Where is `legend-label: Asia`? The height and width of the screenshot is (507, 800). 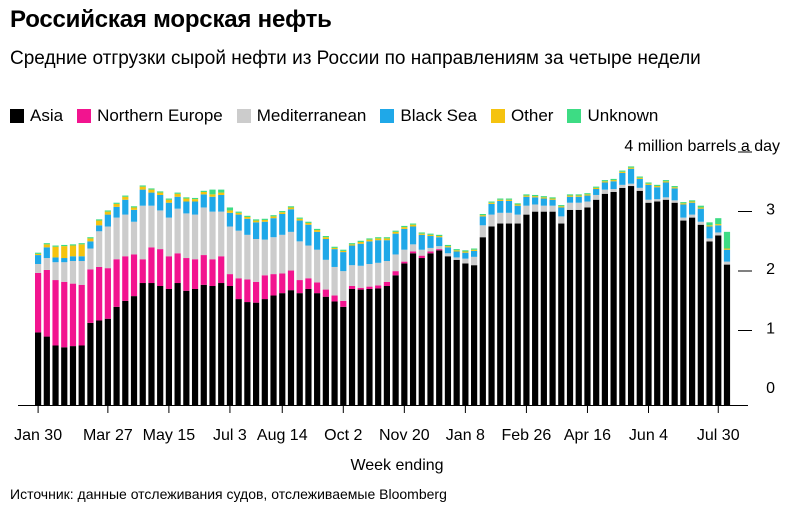
legend-label: Asia is located at coordinates (47, 115).